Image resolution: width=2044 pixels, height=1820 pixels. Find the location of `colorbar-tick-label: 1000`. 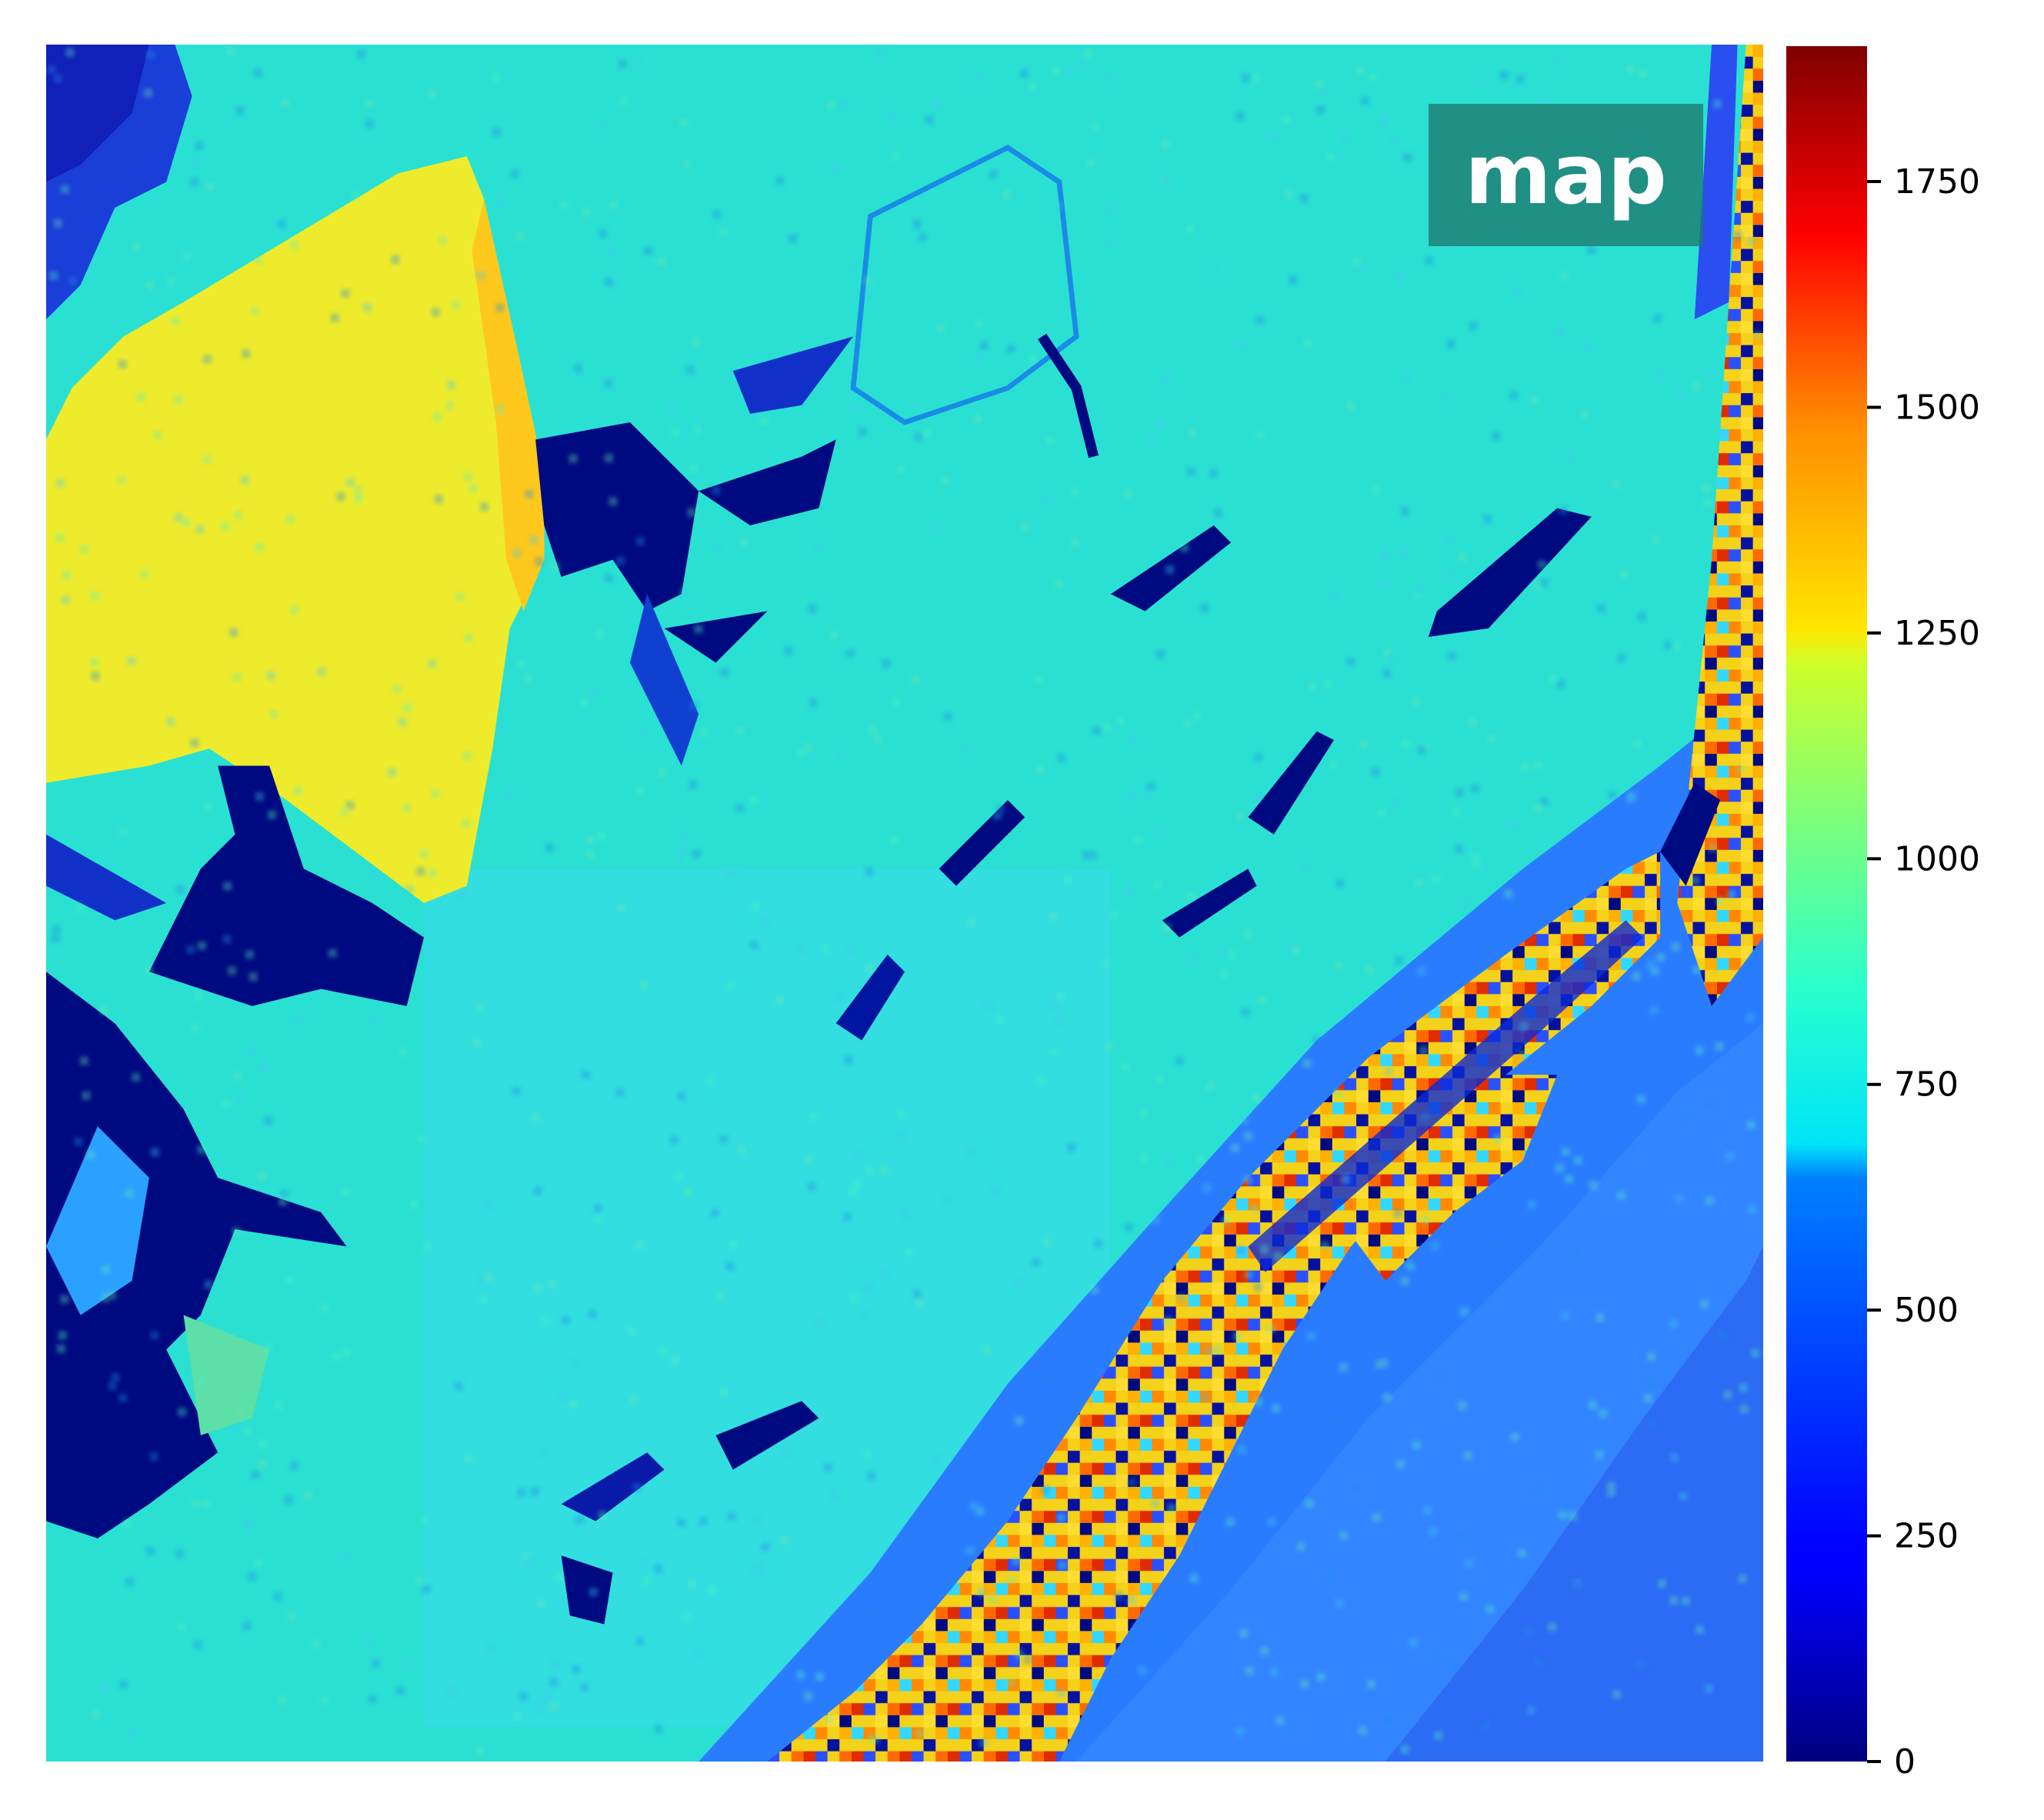

colorbar-tick-label: 1000 is located at coordinates (1937, 858).